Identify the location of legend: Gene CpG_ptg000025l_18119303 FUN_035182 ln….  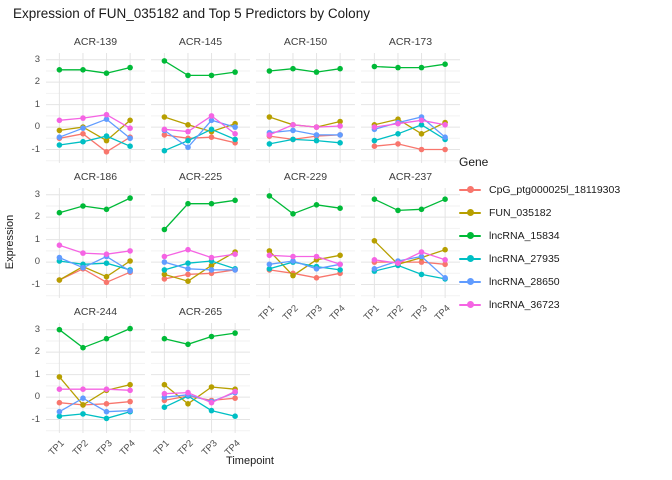
(539, 235).